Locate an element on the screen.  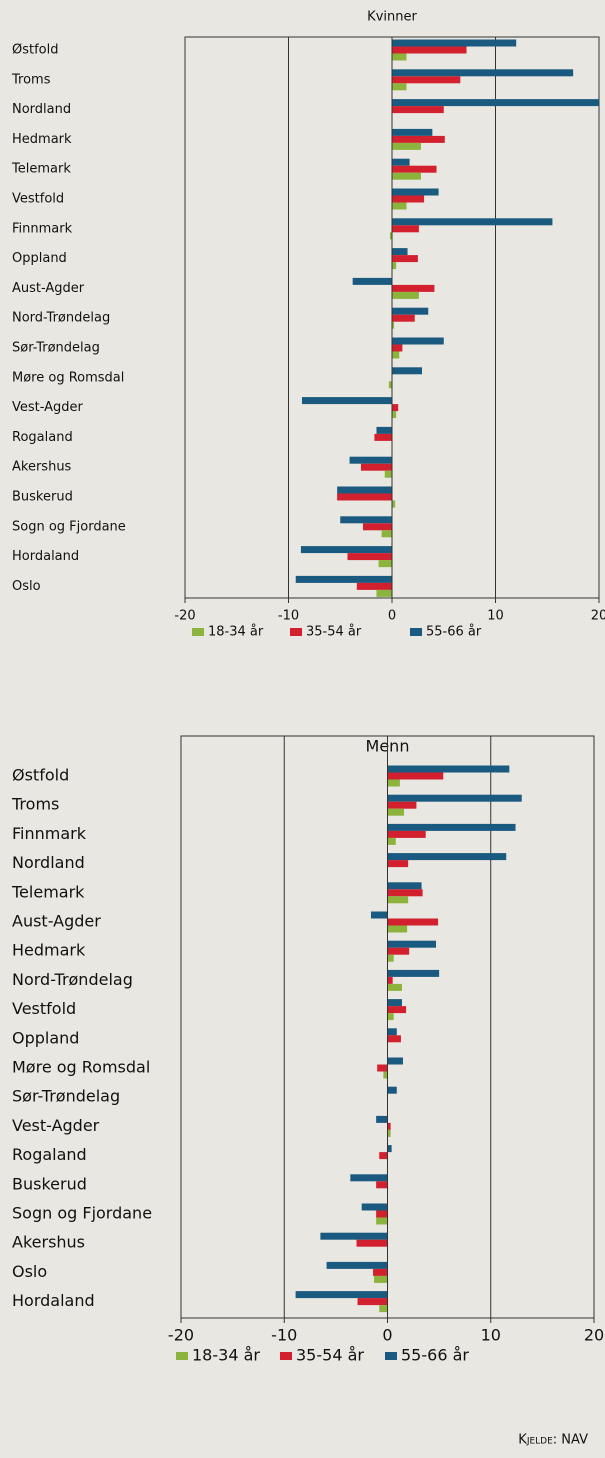
category-label: Buskerud is located at coordinates (49, 1183).